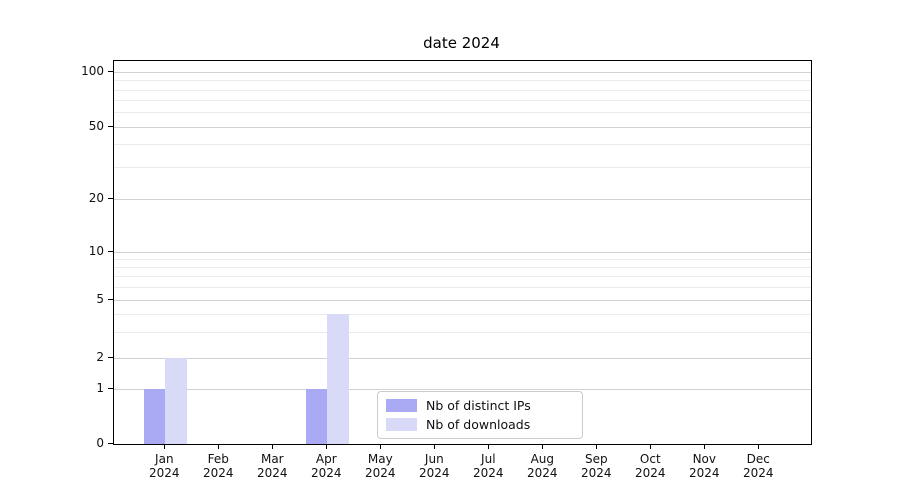  Describe the element at coordinates (316, 416) in the screenshot. I see `bar-nb-of-distinct-ips-apr` at that location.